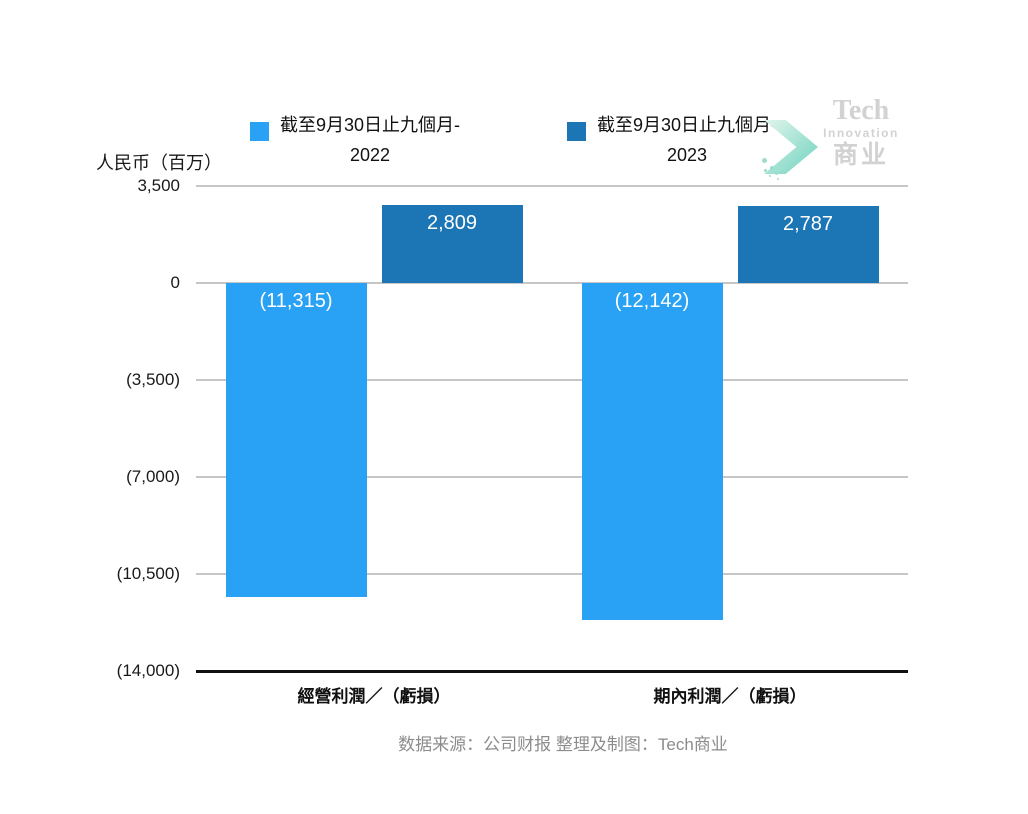 This screenshot has height=814, width=1028. What do you see at coordinates (452, 244) in the screenshot?
I see `bar-series2-cat1: 2,809` at bounding box center [452, 244].